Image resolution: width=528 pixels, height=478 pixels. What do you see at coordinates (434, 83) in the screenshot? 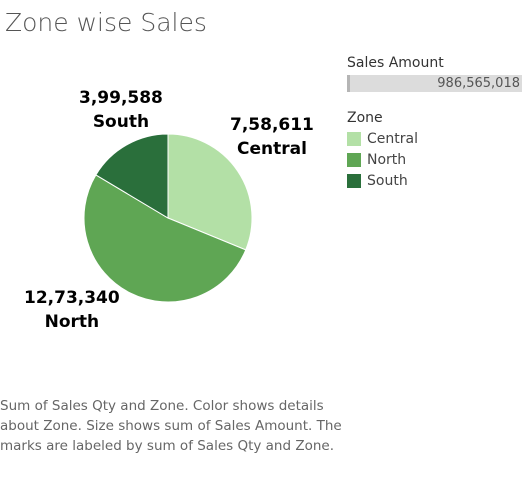
I see `size-legend-bar: 986,565,018` at bounding box center [434, 83].